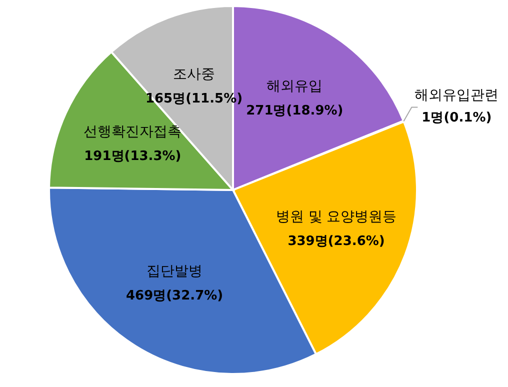 The width and height of the screenshot is (508, 387). What do you see at coordinates (336, 241) in the screenshot?
I see `data-label: 339명(23.6%)` at bounding box center [336, 241].